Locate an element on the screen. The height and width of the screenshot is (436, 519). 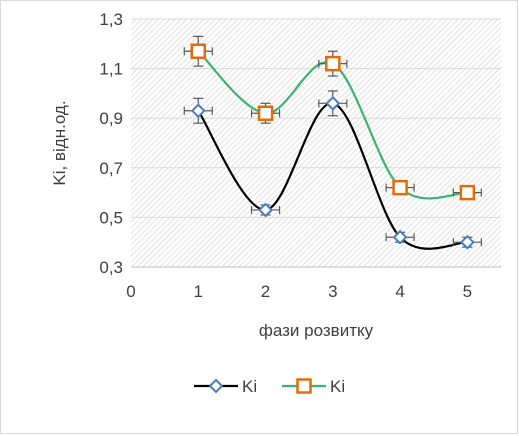
y-tick-label: 1,3 is located at coordinates (111, 19).